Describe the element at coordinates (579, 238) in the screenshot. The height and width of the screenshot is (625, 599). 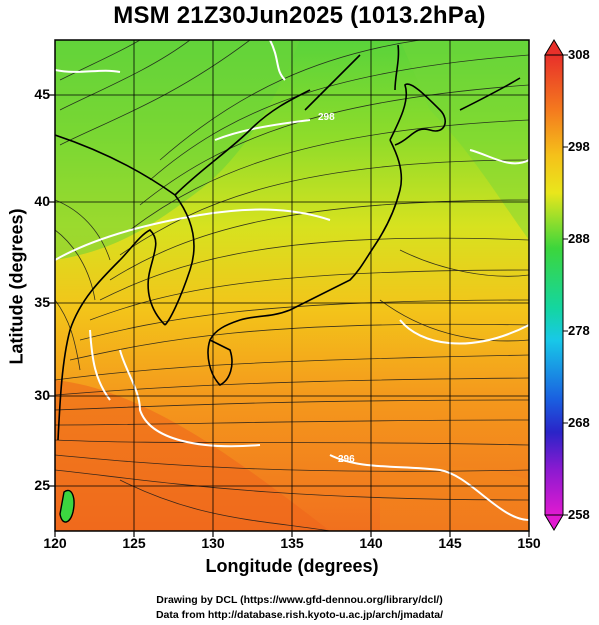
I see `colorbar-tick-label: 288` at that location.